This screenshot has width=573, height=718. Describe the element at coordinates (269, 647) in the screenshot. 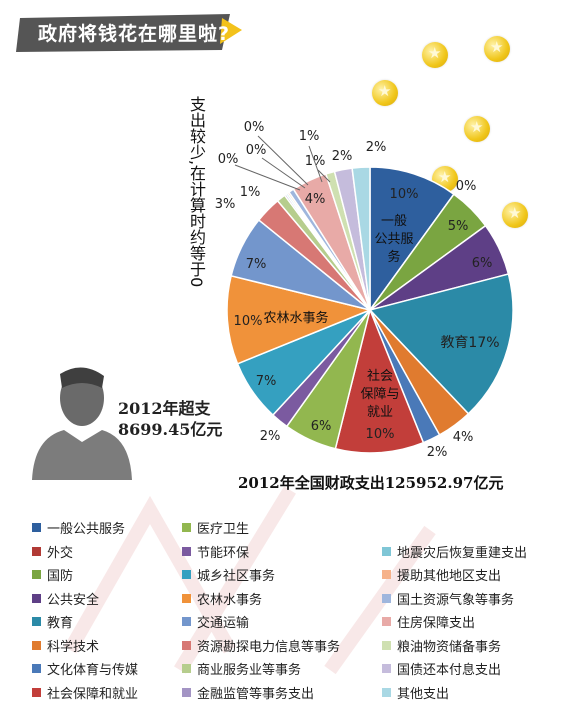

I see `legend-label: 资源勘探电力信息等事务` at that location.